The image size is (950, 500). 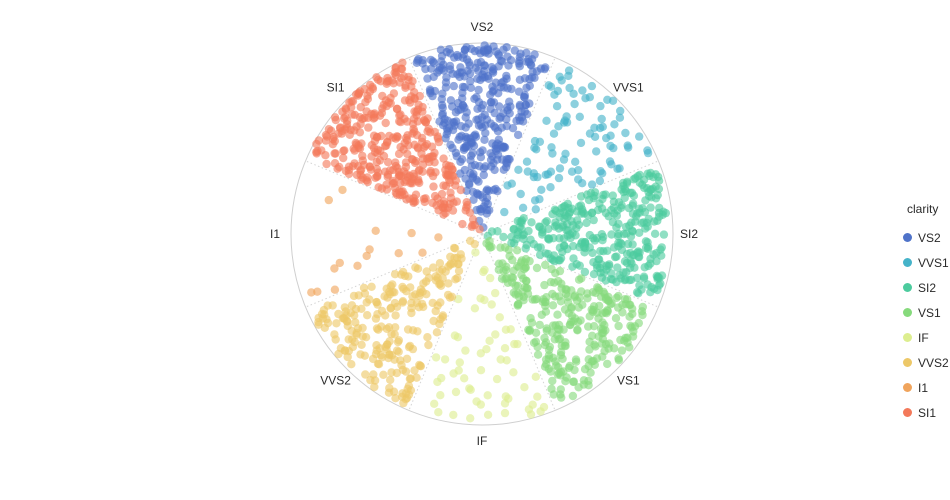 I want to click on legend-item: SI1, so click(x=926, y=412).